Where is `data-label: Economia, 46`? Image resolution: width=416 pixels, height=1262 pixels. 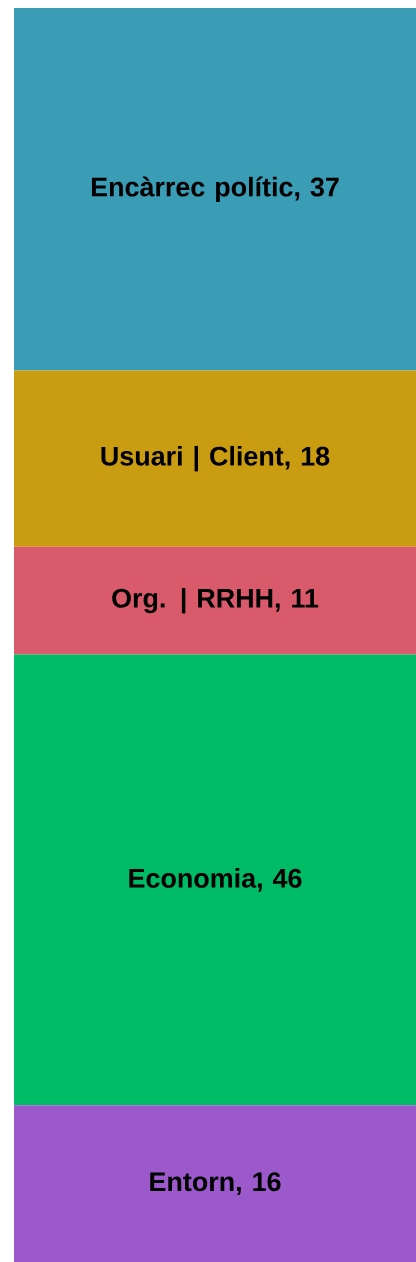
data-label: Economia, 46 is located at coordinates (215, 880).